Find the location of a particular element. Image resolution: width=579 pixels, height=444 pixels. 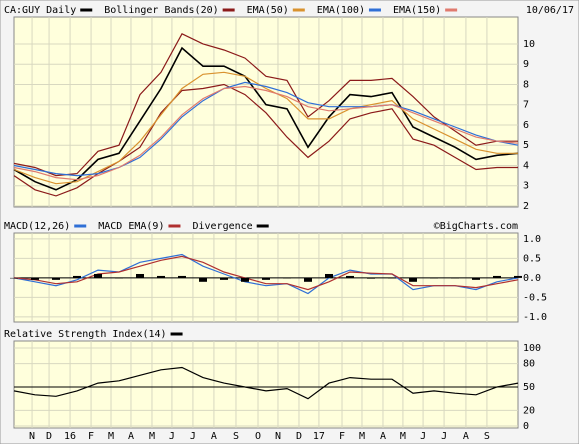

legend-label: Divergence is located at coordinates (222, 226).